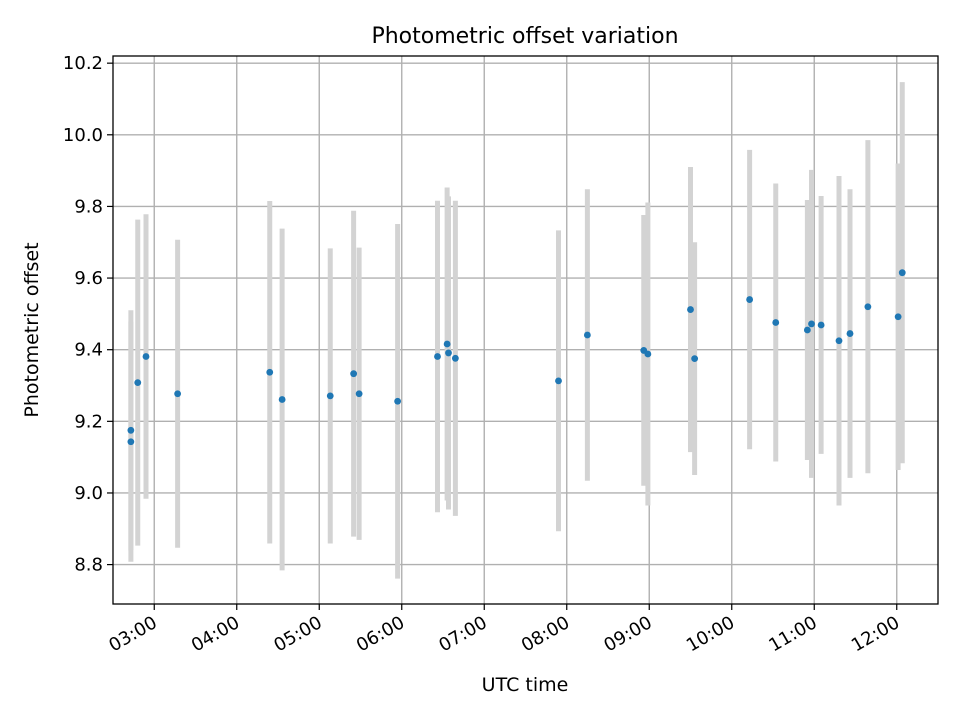 The width and height of the screenshot is (960, 720). I want to click on y-axis-title: Photometric offset, so click(32, 329).